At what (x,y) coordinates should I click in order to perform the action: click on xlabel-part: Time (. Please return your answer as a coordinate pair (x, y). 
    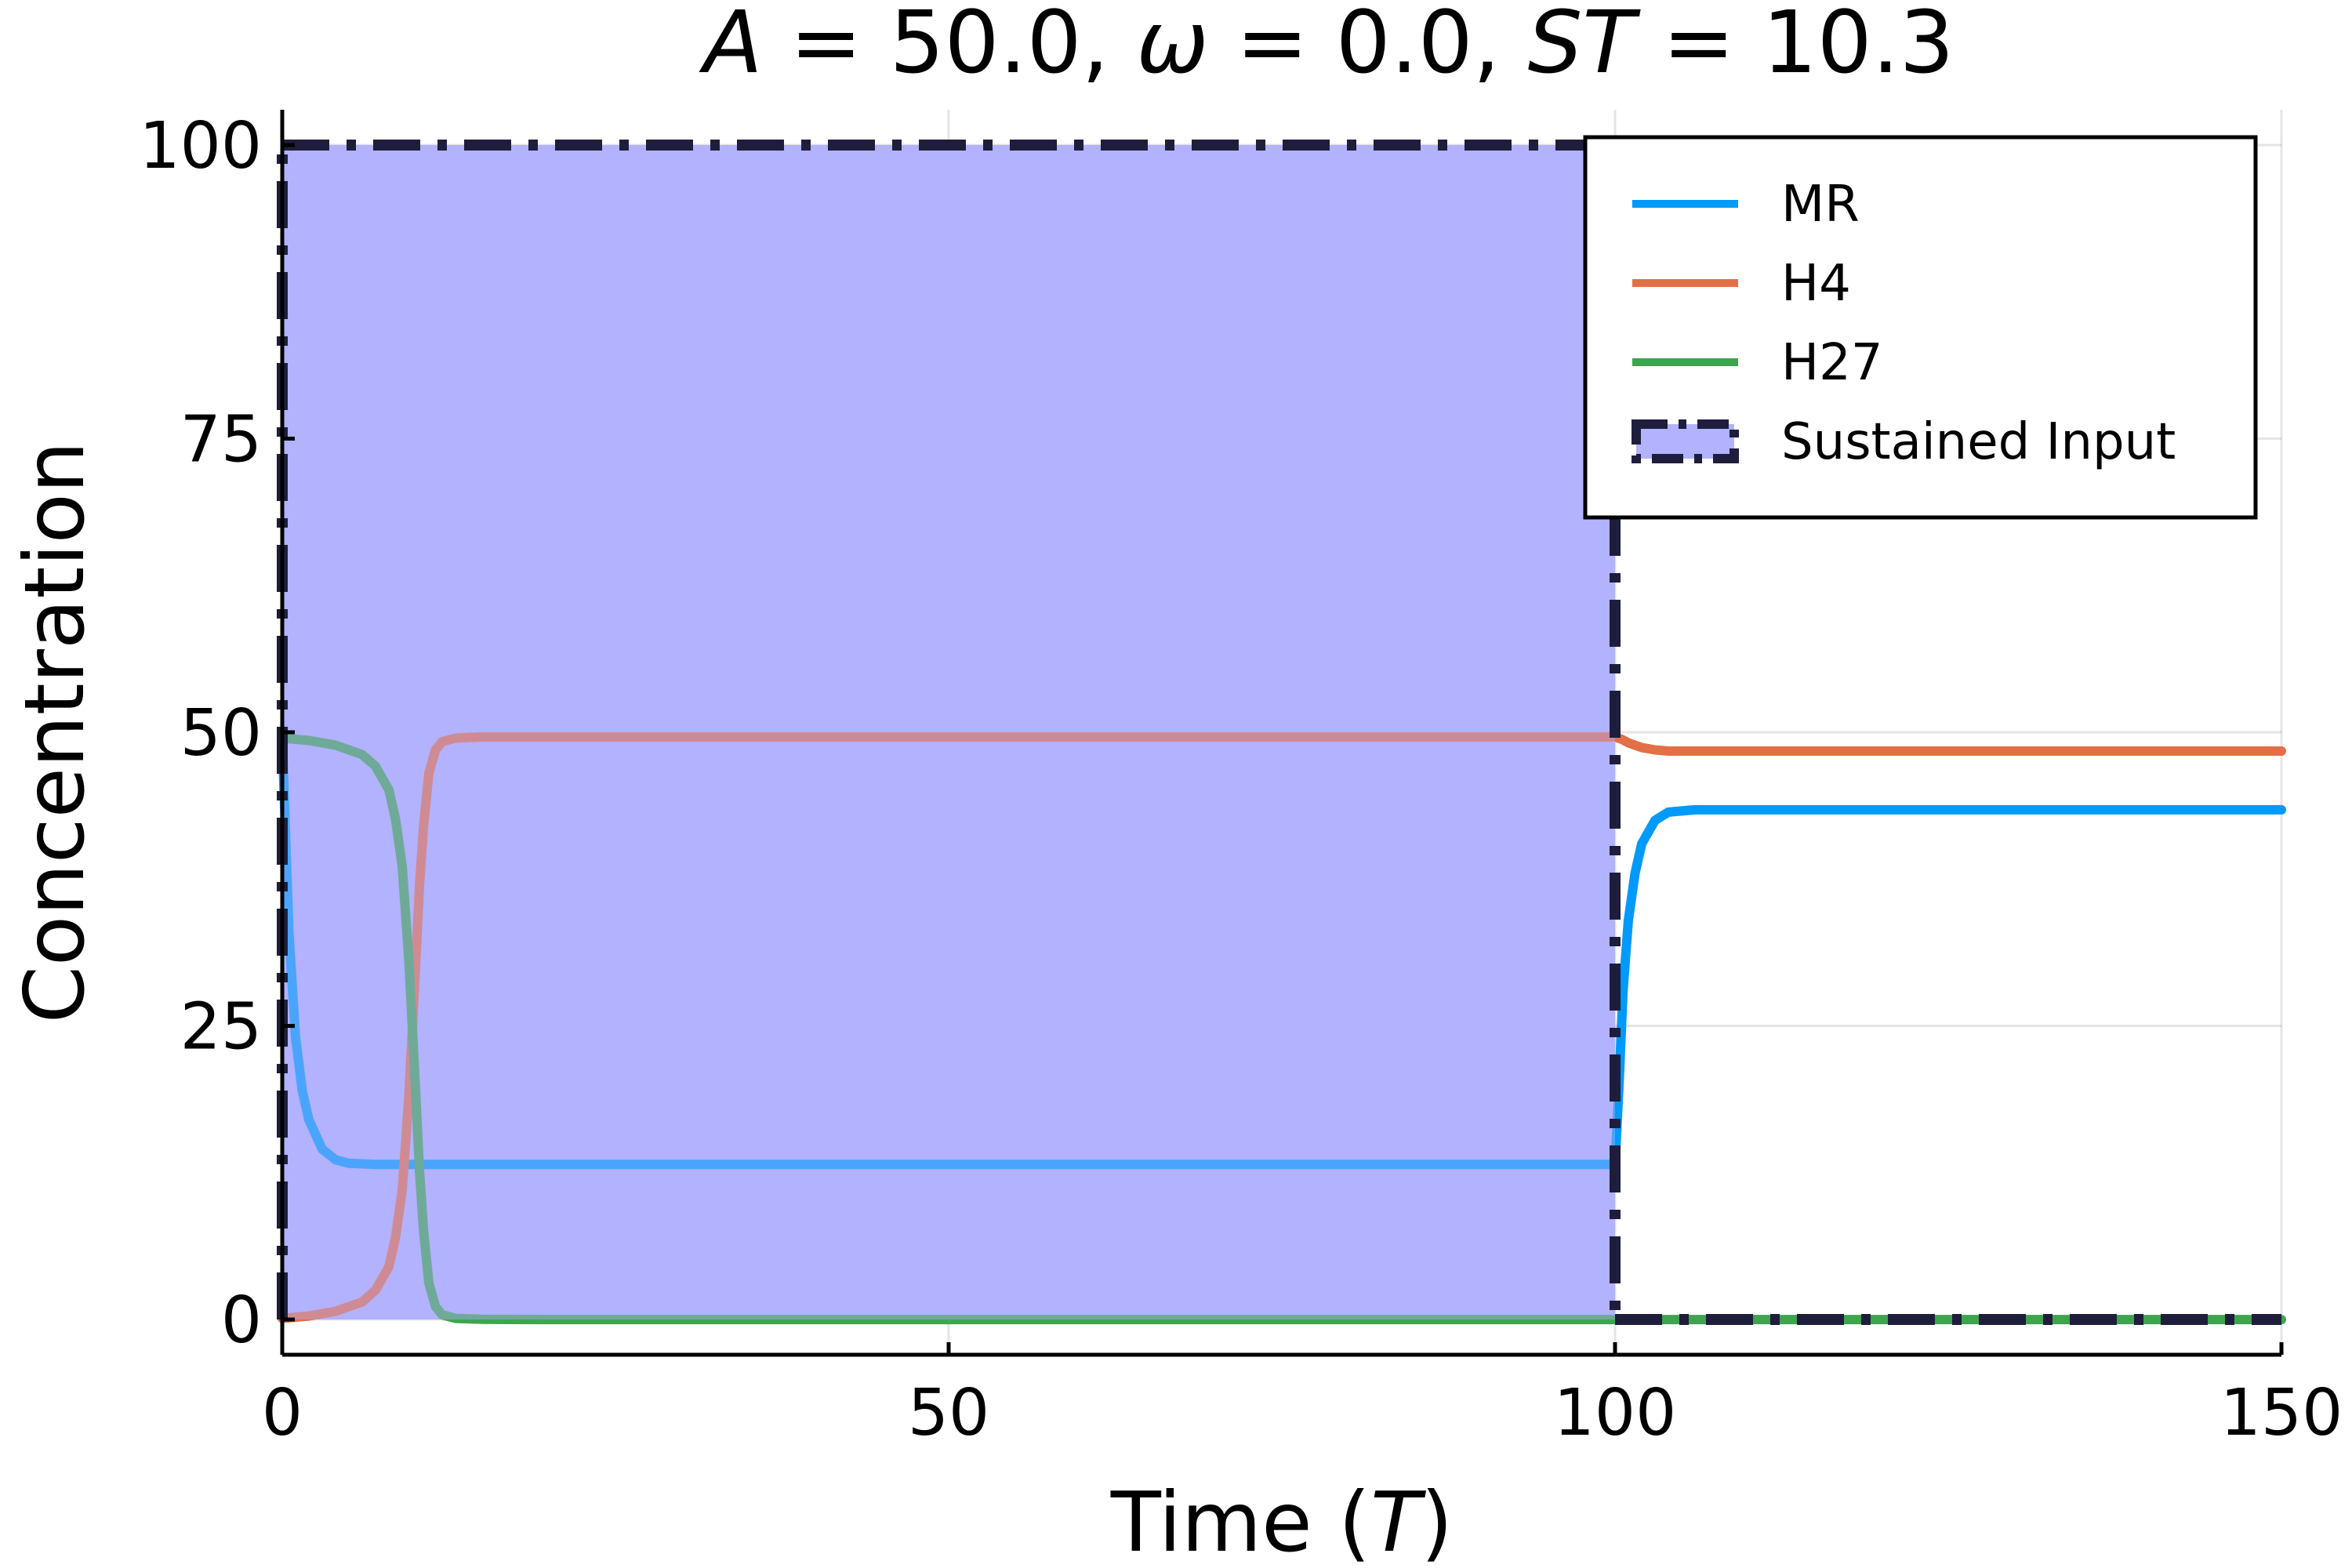
    Looking at the image, I should click on (1240, 1521).